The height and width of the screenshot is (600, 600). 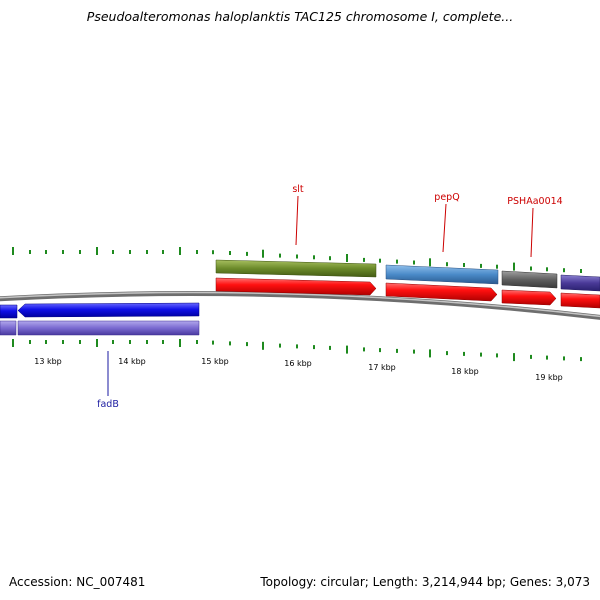 What do you see at coordinates (529, 279) in the screenshot?
I see `gene-psha-outer` at bounding box center [529, 279].